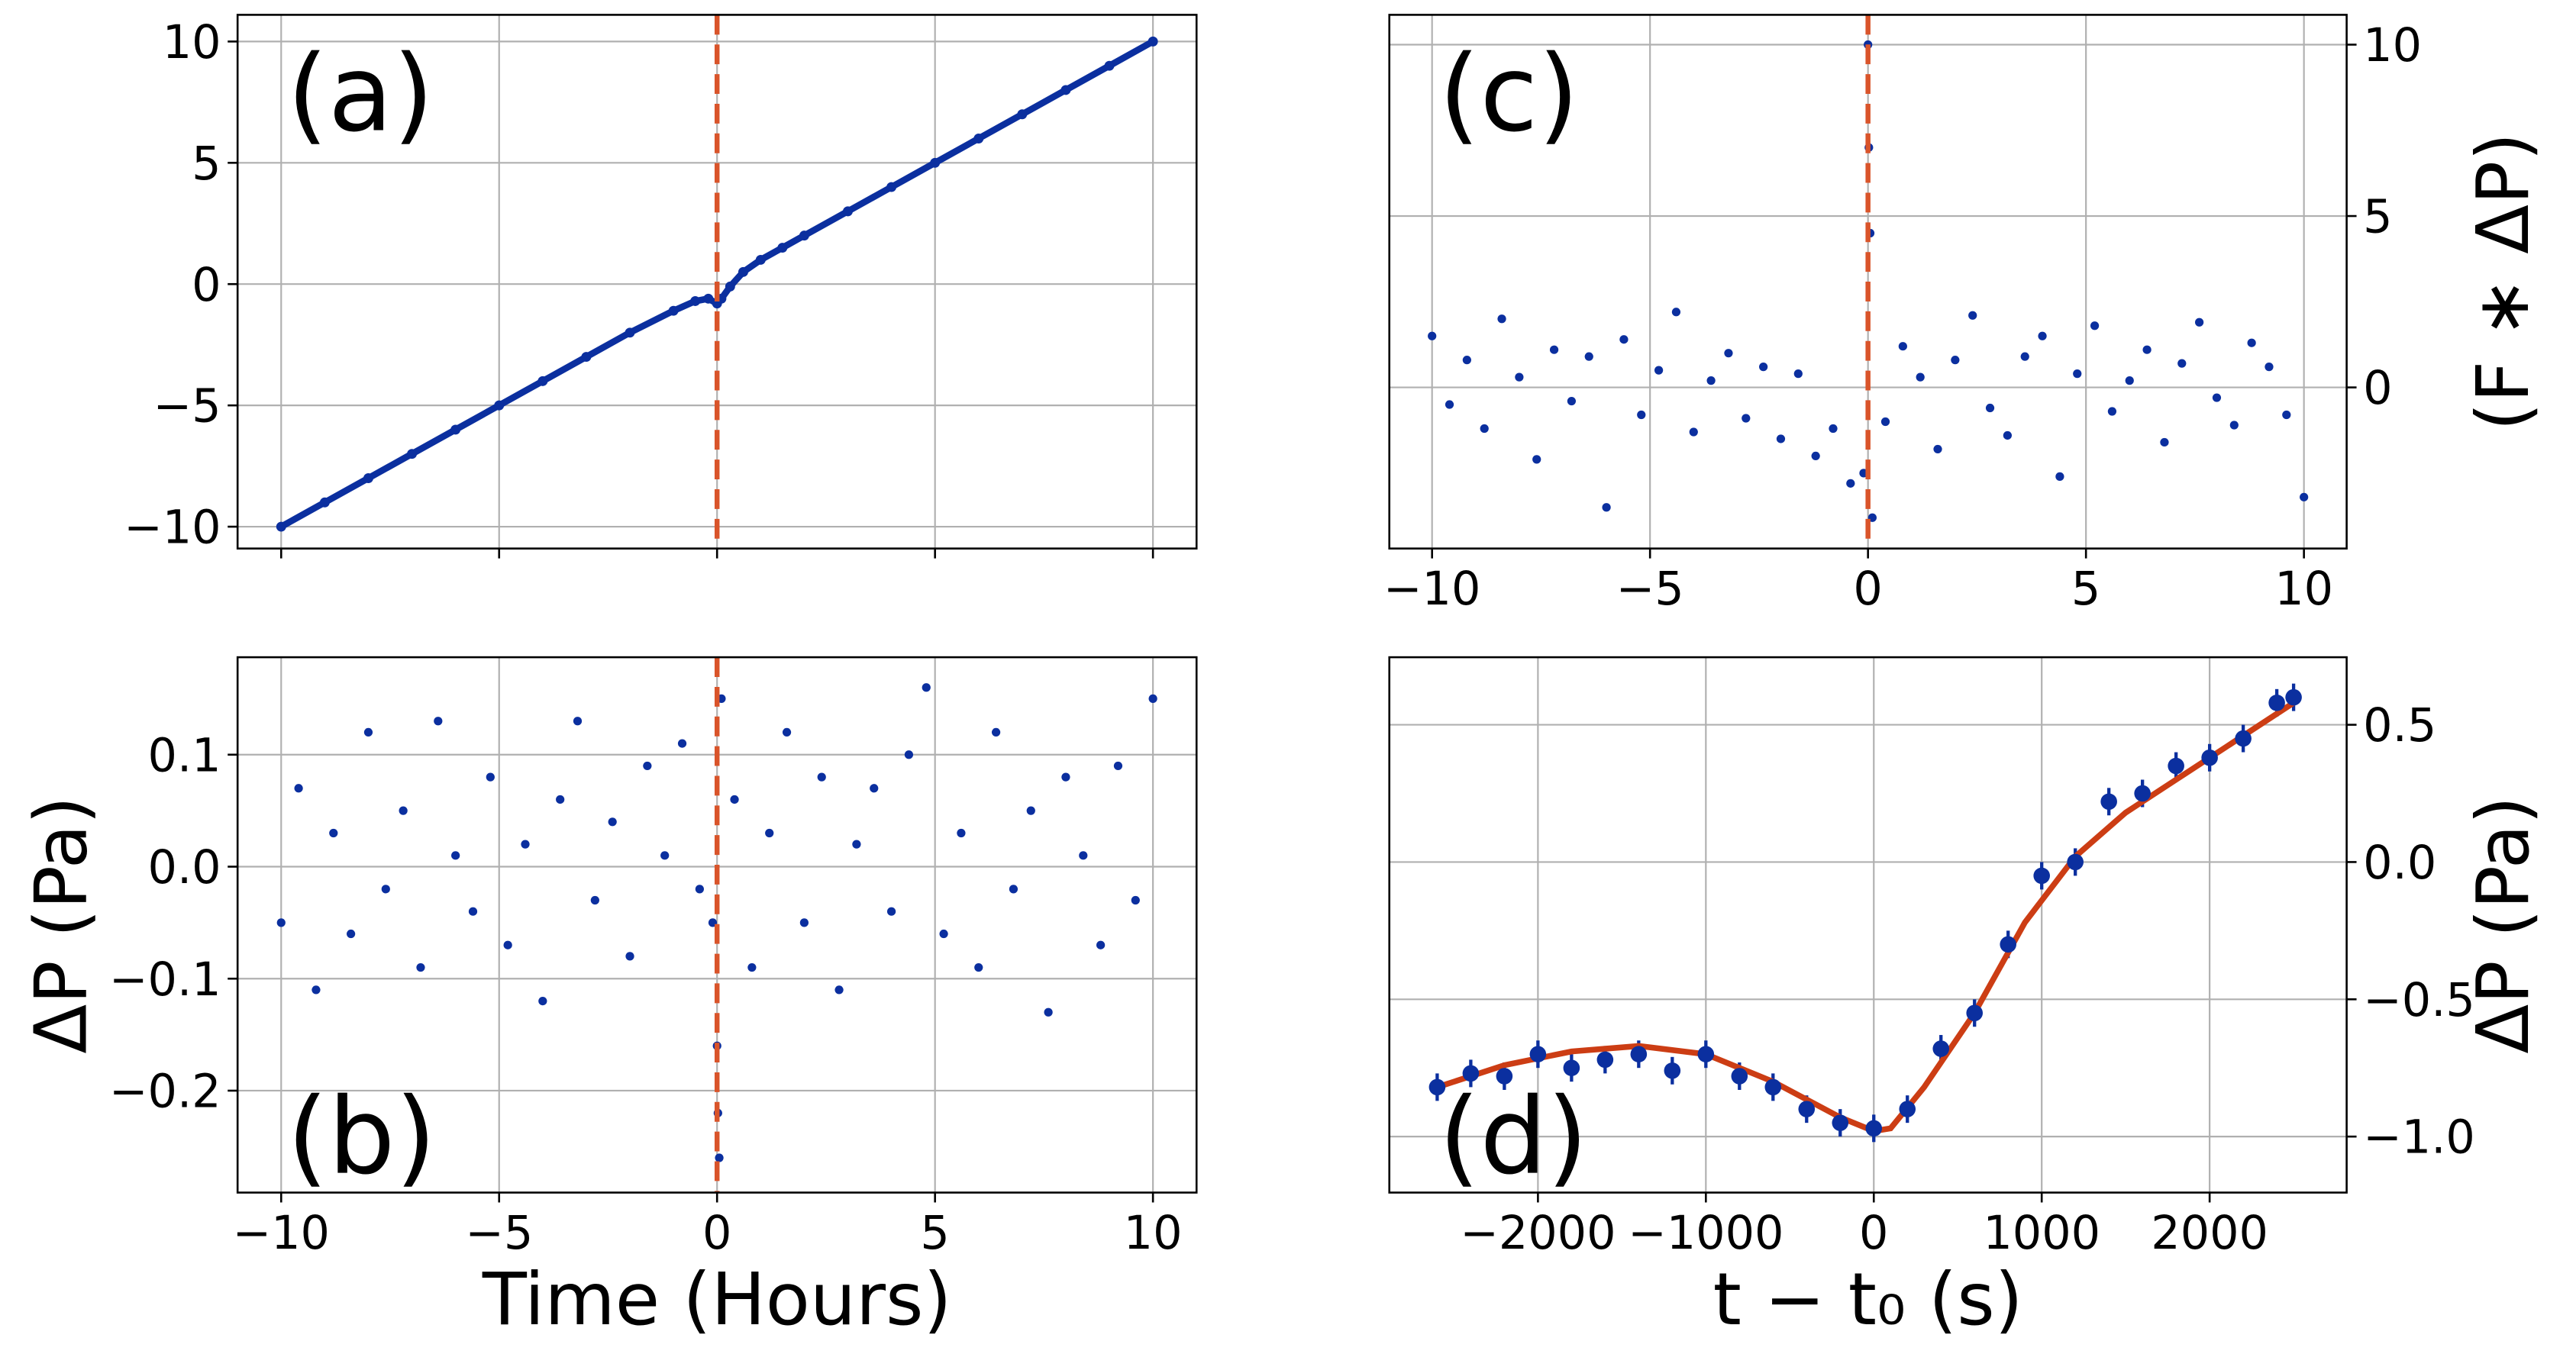 The height and width of the screenshot is (1354, 2576). I want to click on y-tick-label: −10, so click(172, 528).